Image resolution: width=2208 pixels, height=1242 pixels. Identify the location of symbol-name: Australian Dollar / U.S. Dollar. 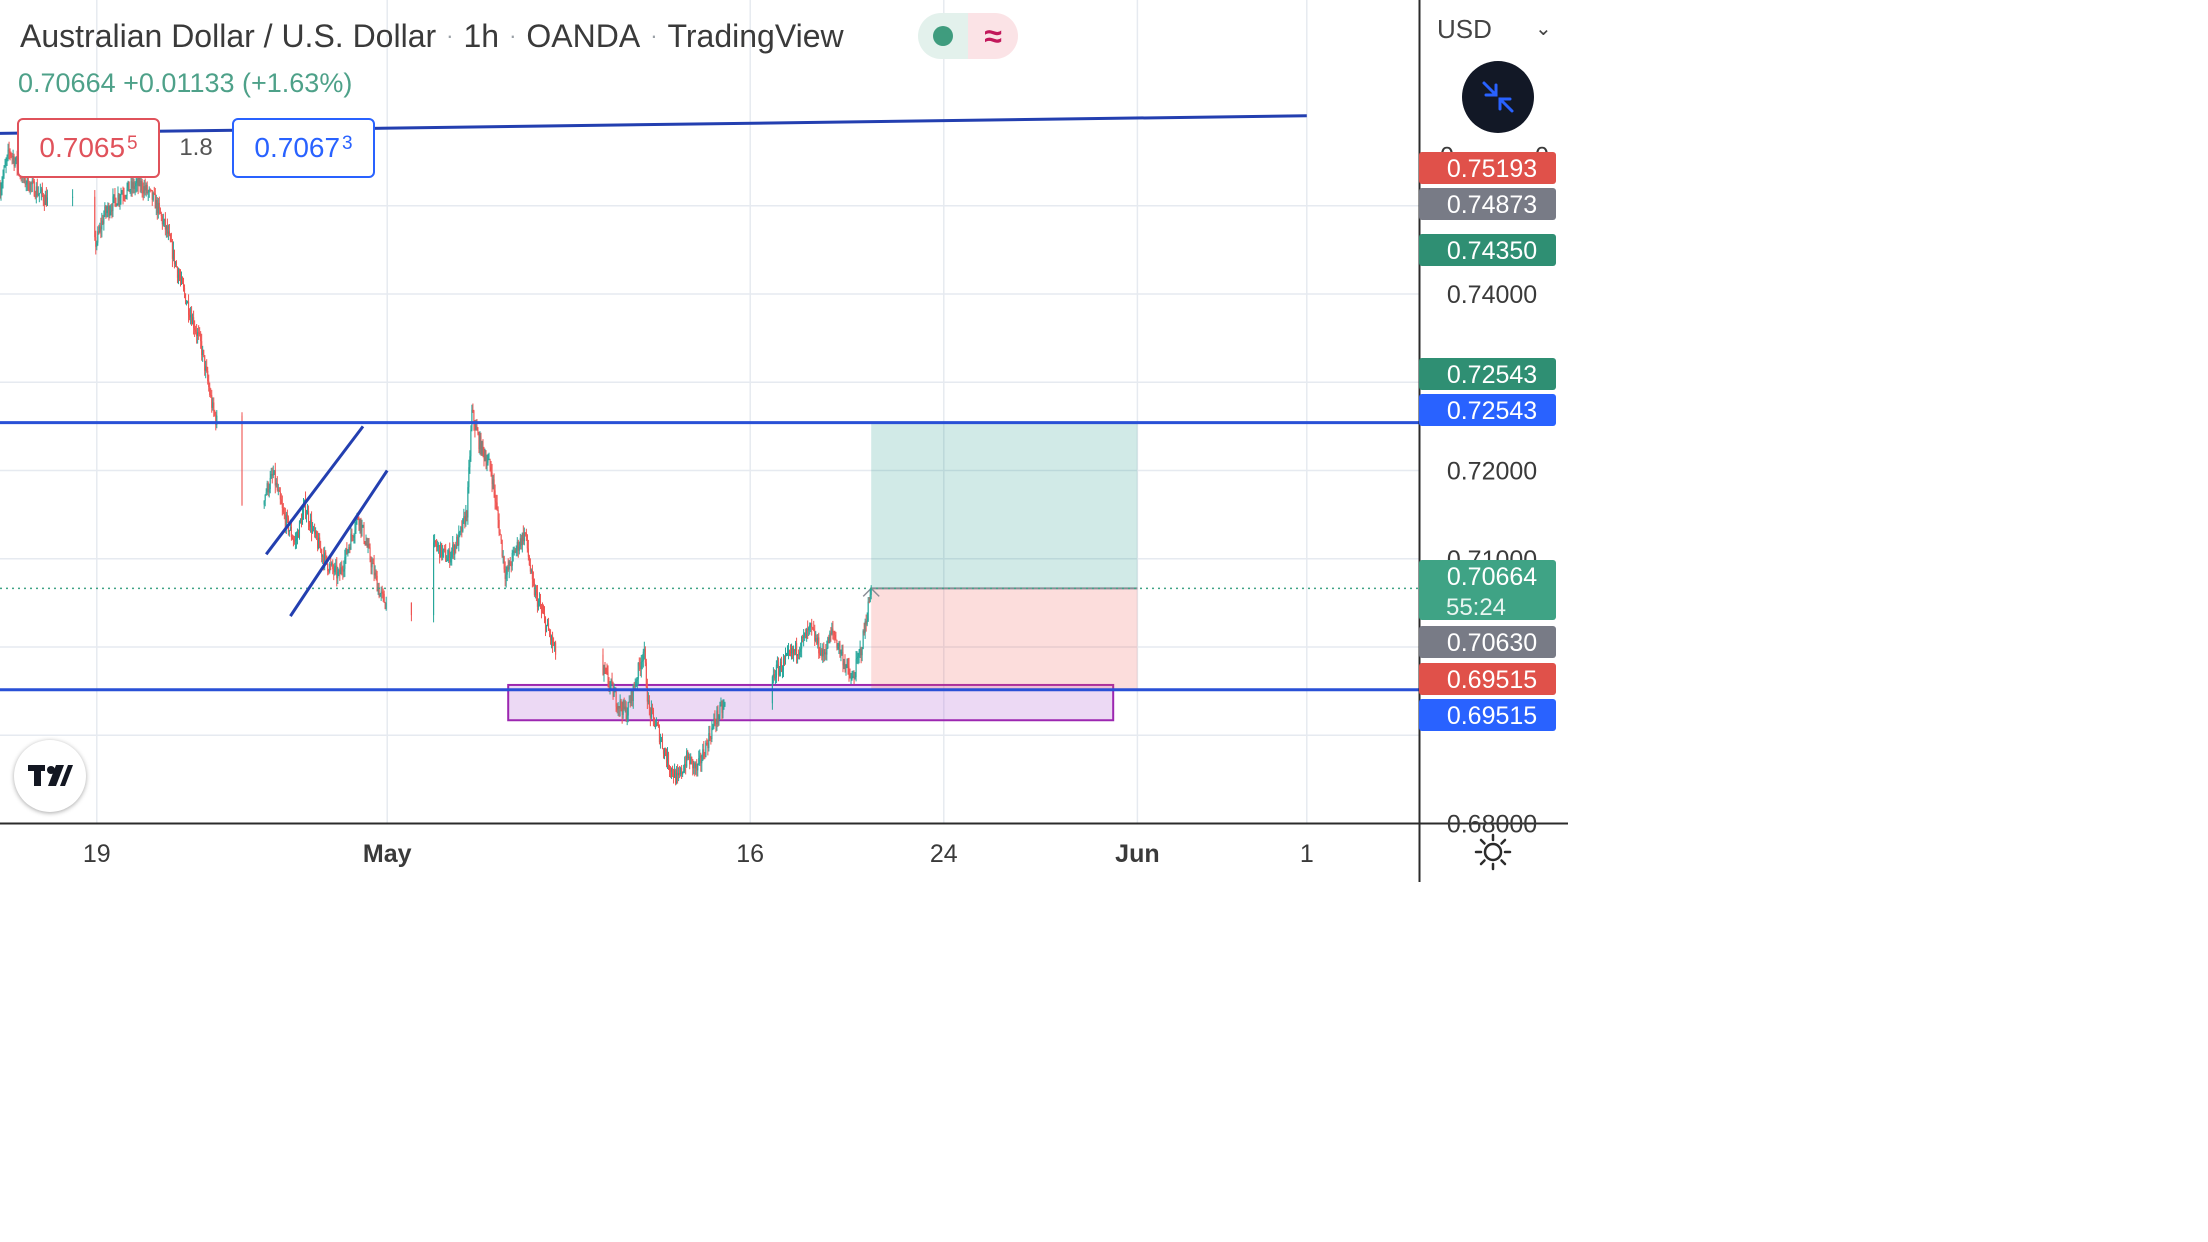
(228, 35).